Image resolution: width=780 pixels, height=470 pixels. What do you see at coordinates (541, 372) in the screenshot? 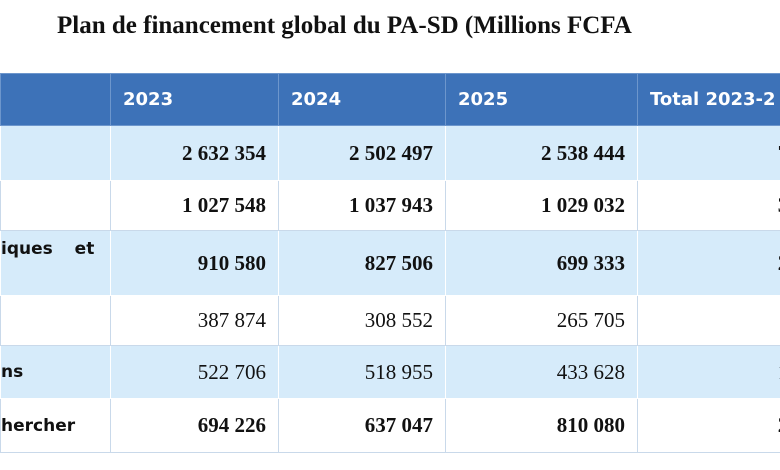
I see `value-cell: 433 628` at bounding box center [541, 372].